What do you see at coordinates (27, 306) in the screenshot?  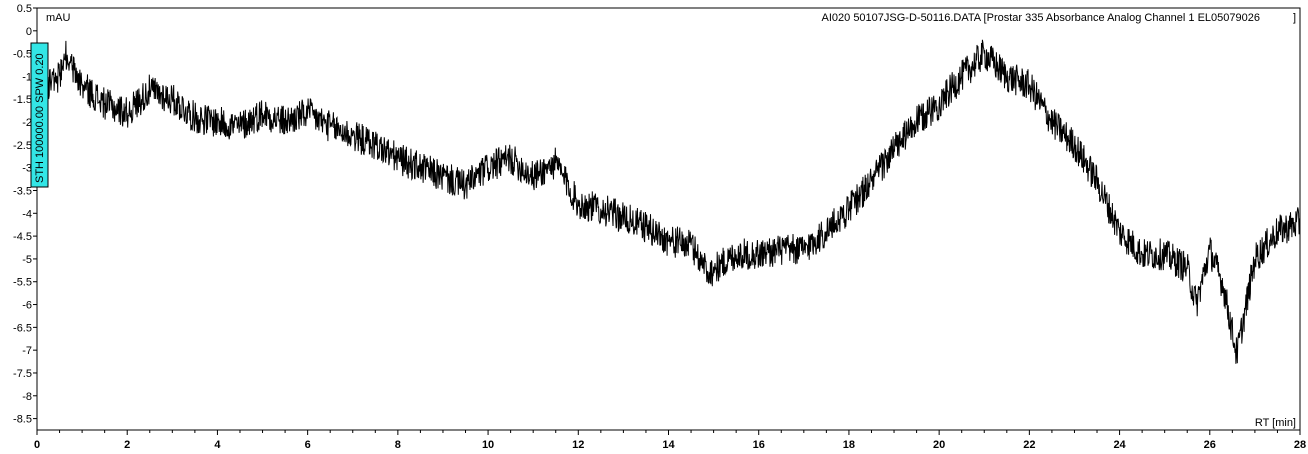 I see `y-tick-label: -6` at bounding box center [27, 306].